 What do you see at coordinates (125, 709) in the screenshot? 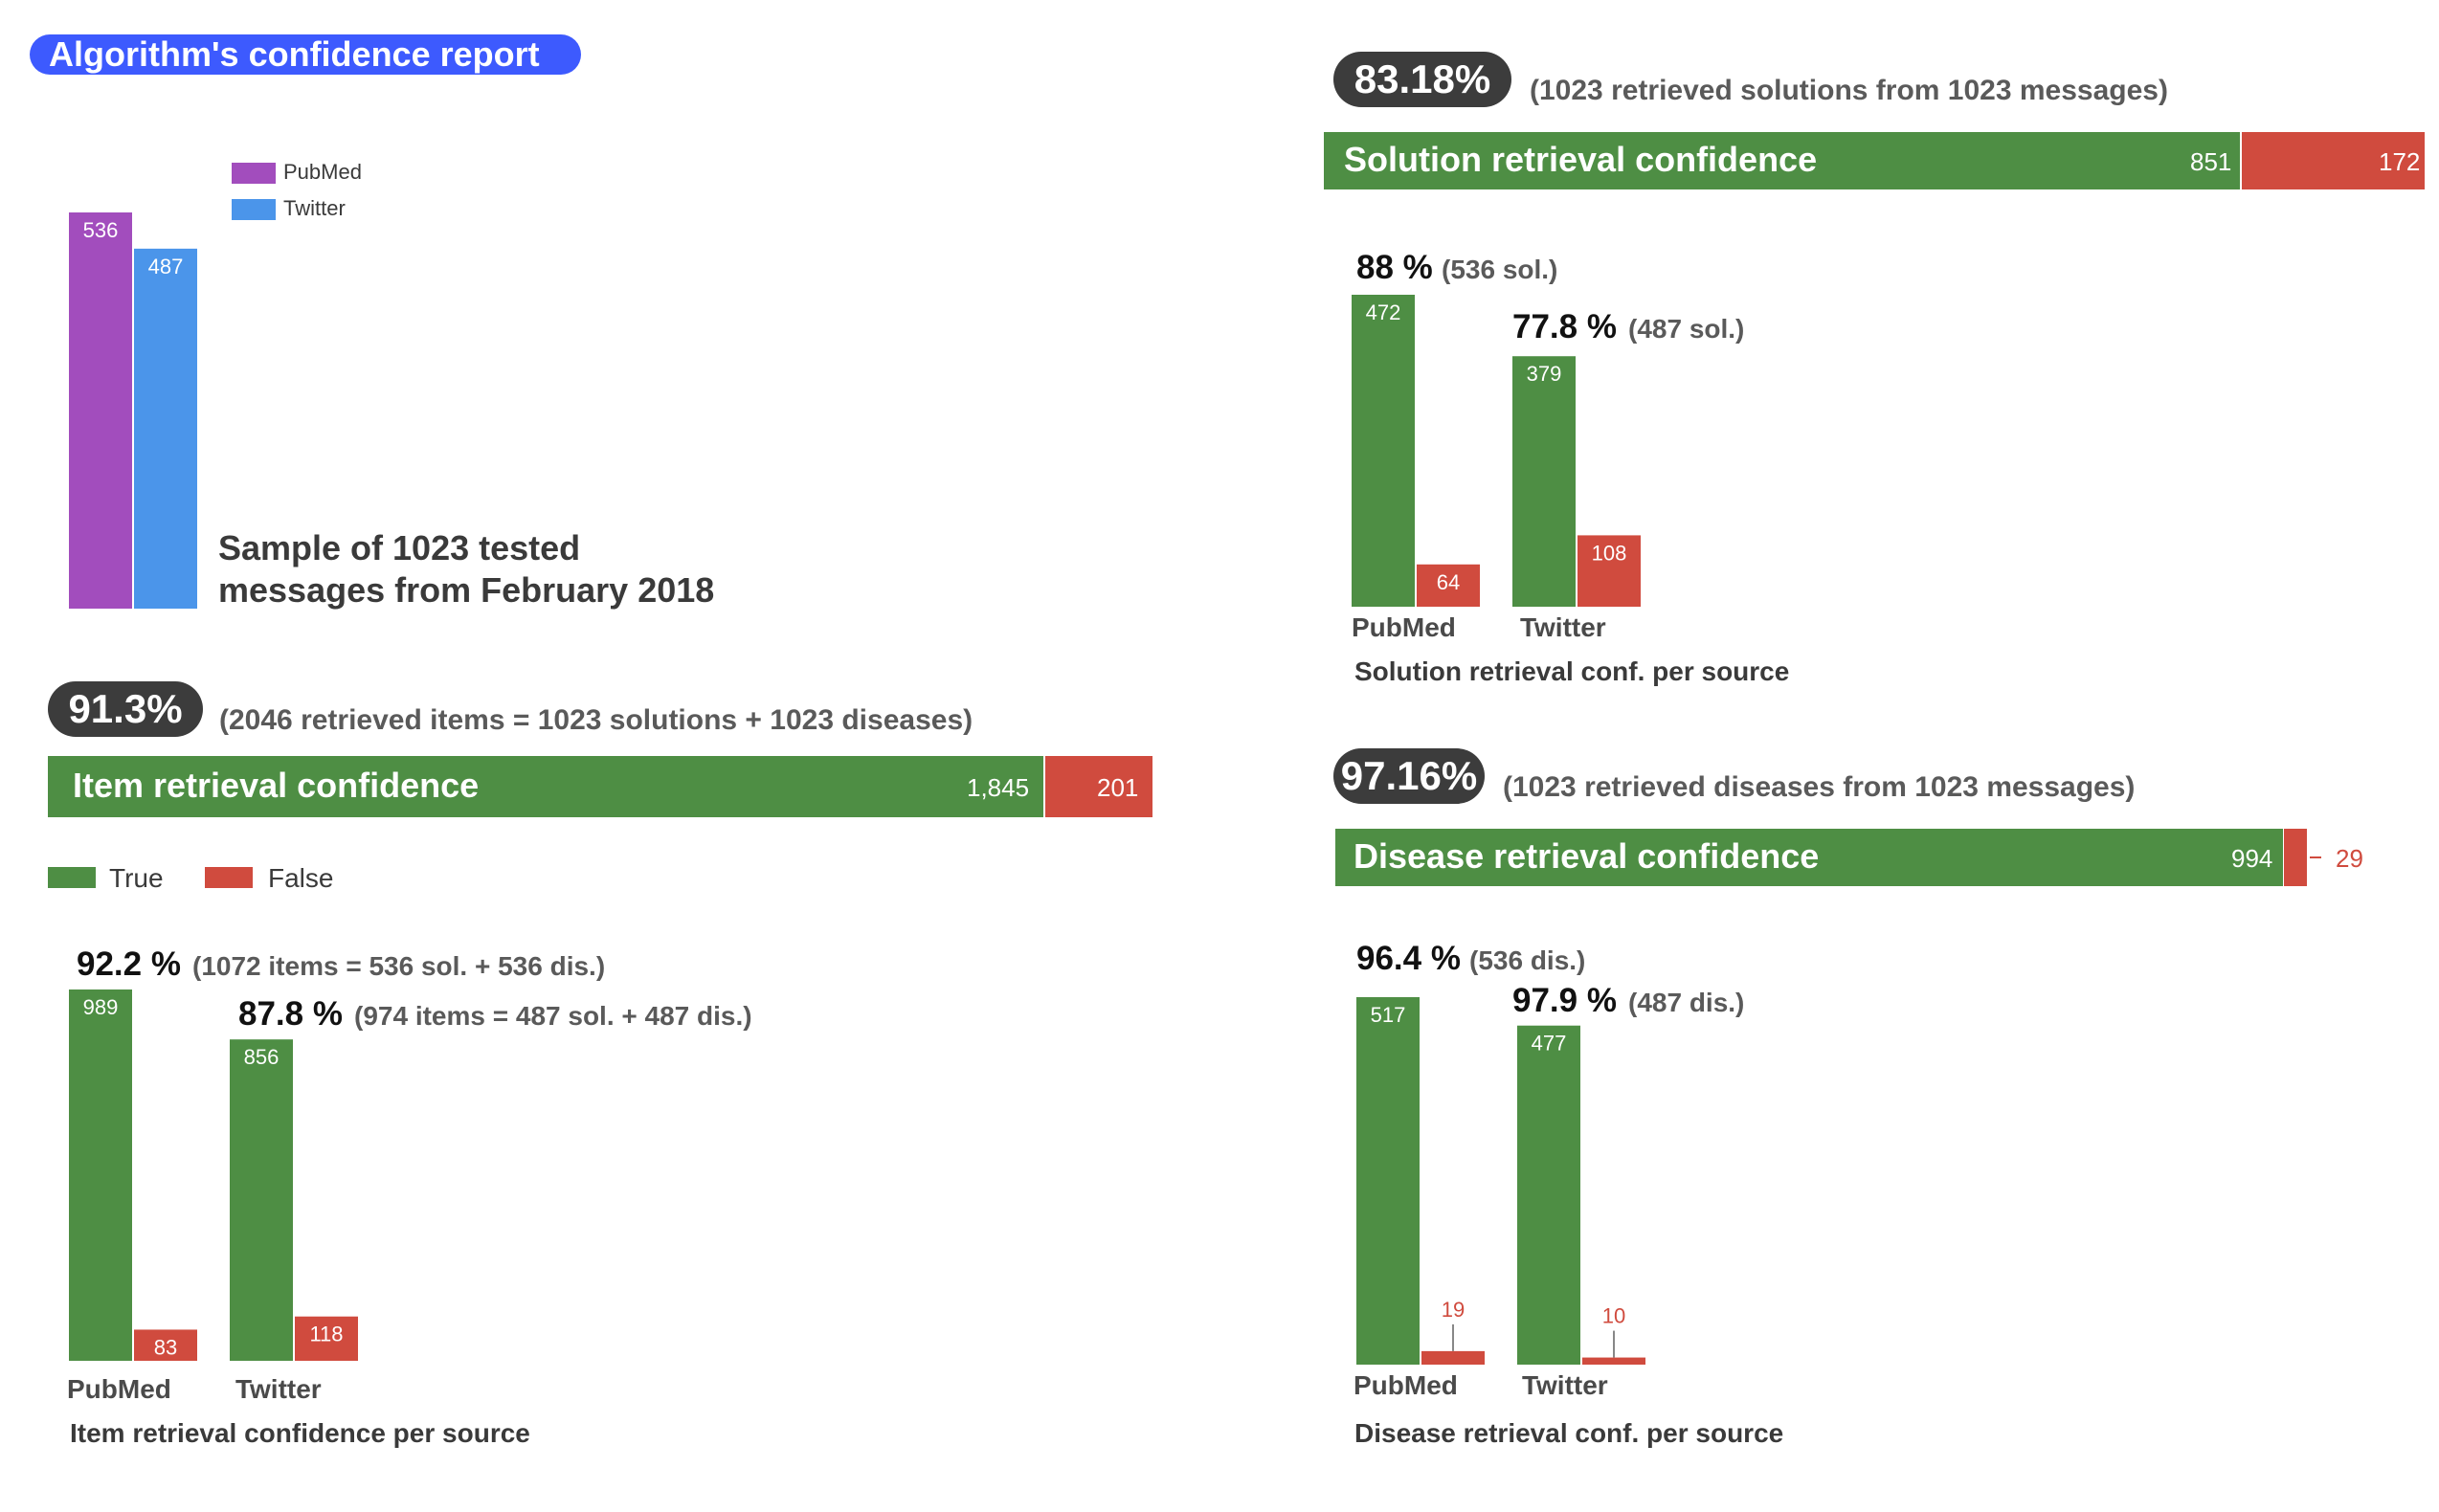
I see `item-pct-badge: 91.3%` at bounding box center [125, 709].